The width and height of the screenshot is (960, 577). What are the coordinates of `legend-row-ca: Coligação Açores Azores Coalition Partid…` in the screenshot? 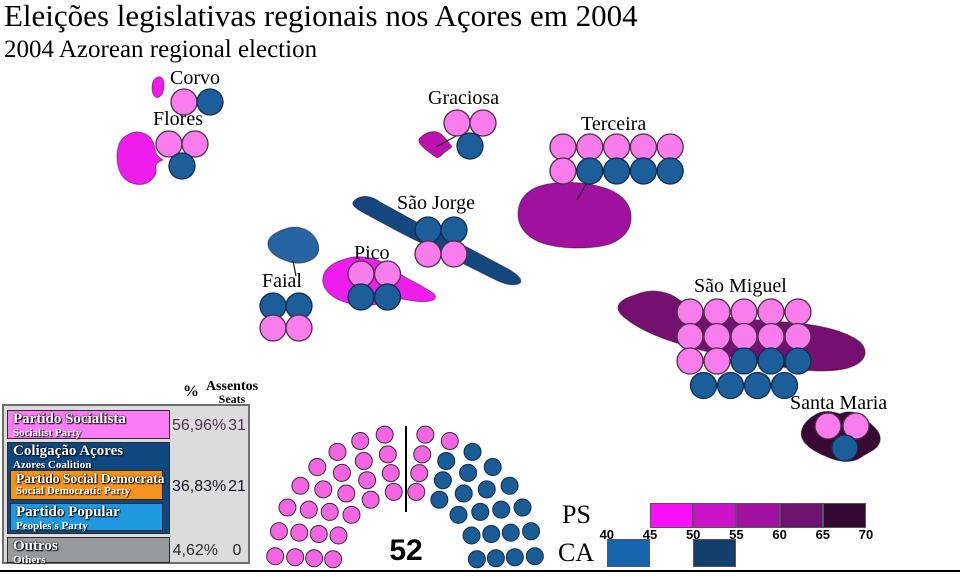 It's located at (88, 488).